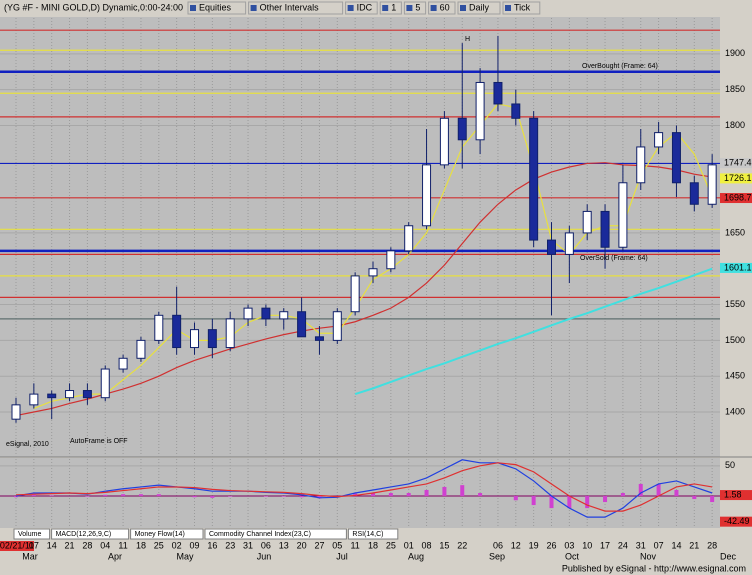 This screenshot has height=575, width=752. What do you see at coordinates (736, 163) in the screenshot?
I see `price-label-box` at bounding box center [736, 163].